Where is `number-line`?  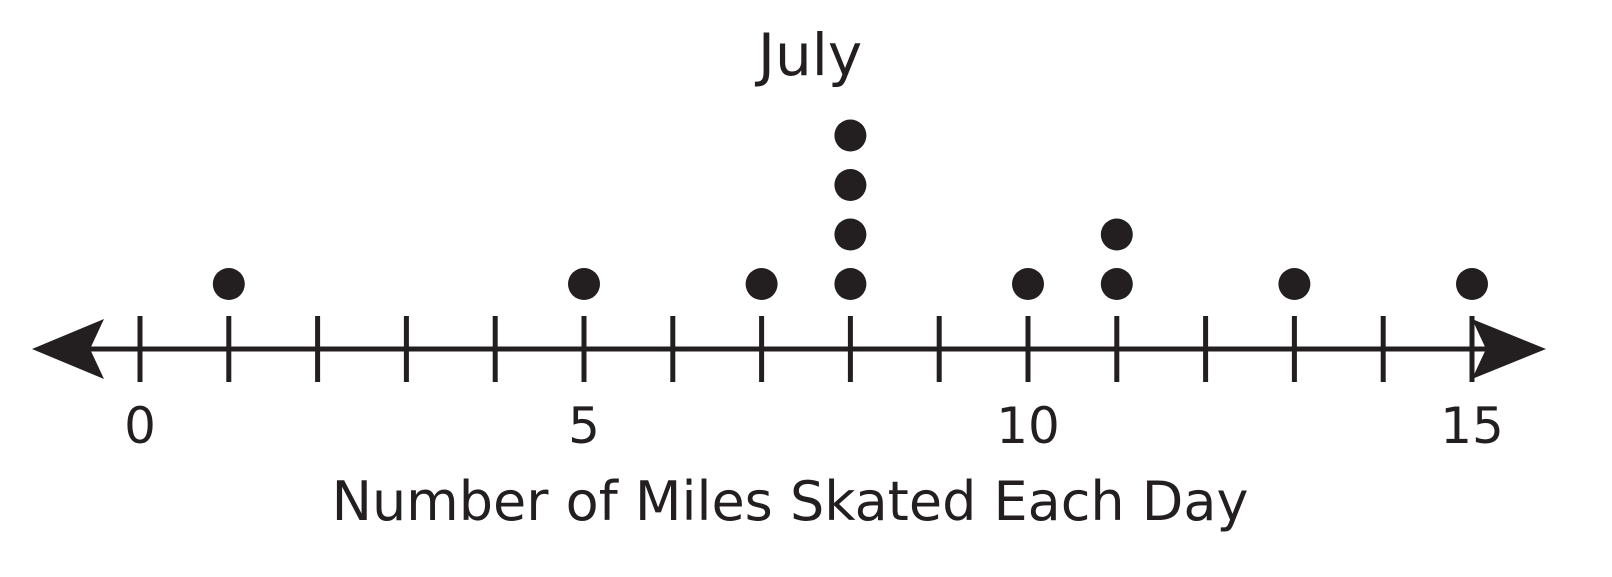
number-line is located at coordinates (789, 349).